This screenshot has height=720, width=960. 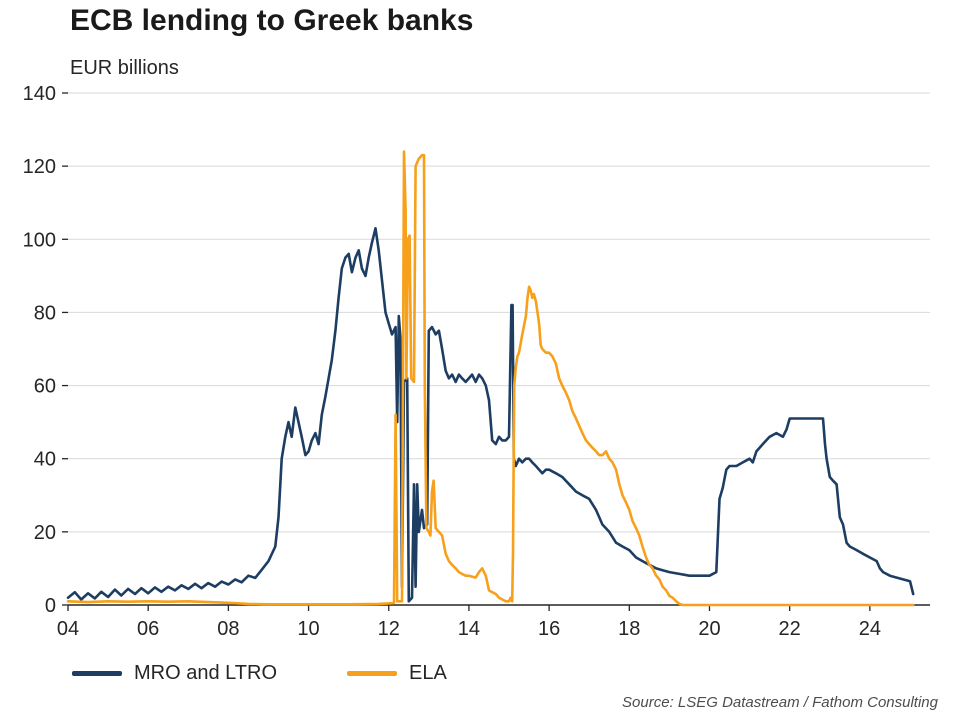 I want to click on y-tick-label: 100, so click(x=39, y=240).